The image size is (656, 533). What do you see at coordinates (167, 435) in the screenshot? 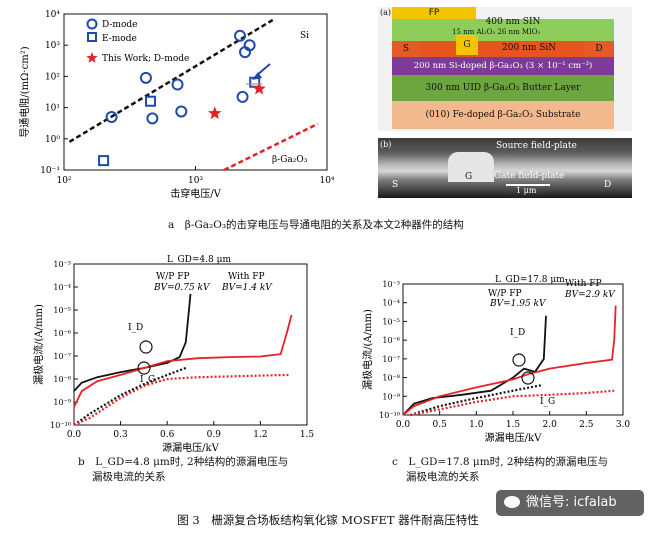
I see `x-tick-label-b-2: 0.6` at bounding box center [167, 435].